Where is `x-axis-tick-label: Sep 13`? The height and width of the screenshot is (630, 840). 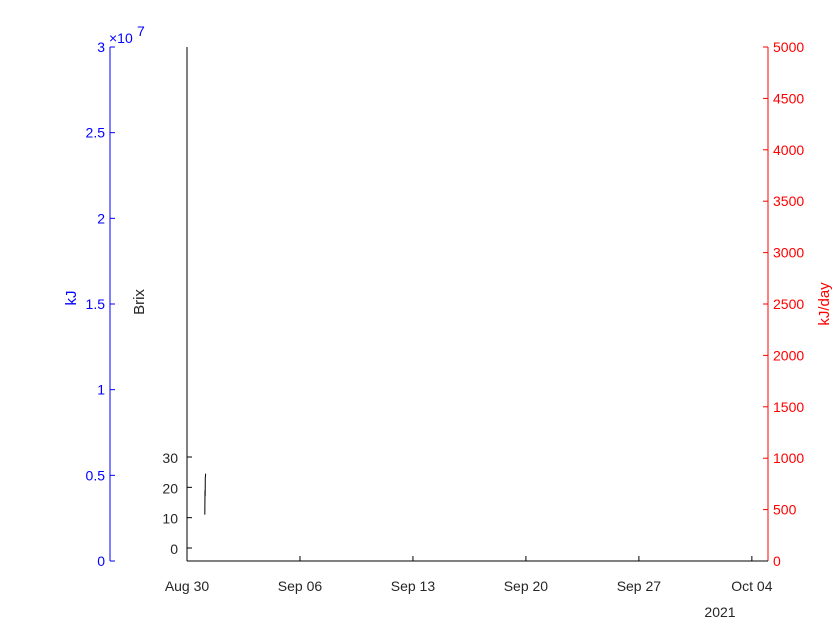
x-axis-tick-label: Sep 13 is located at coordinates (413, 586).